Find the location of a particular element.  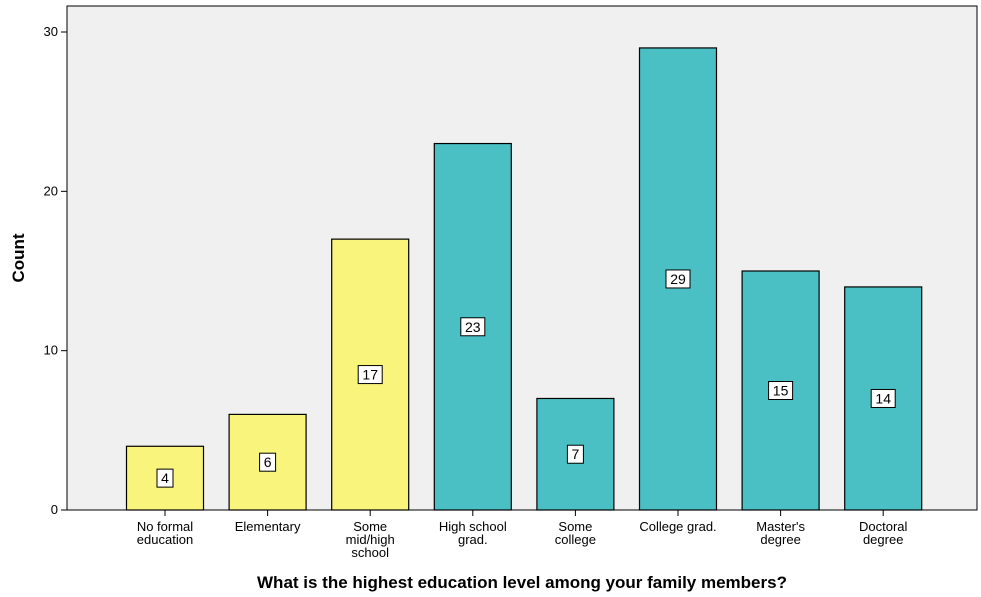

y-axis: 0 10 20 30 is located at coordinates (55, 270).